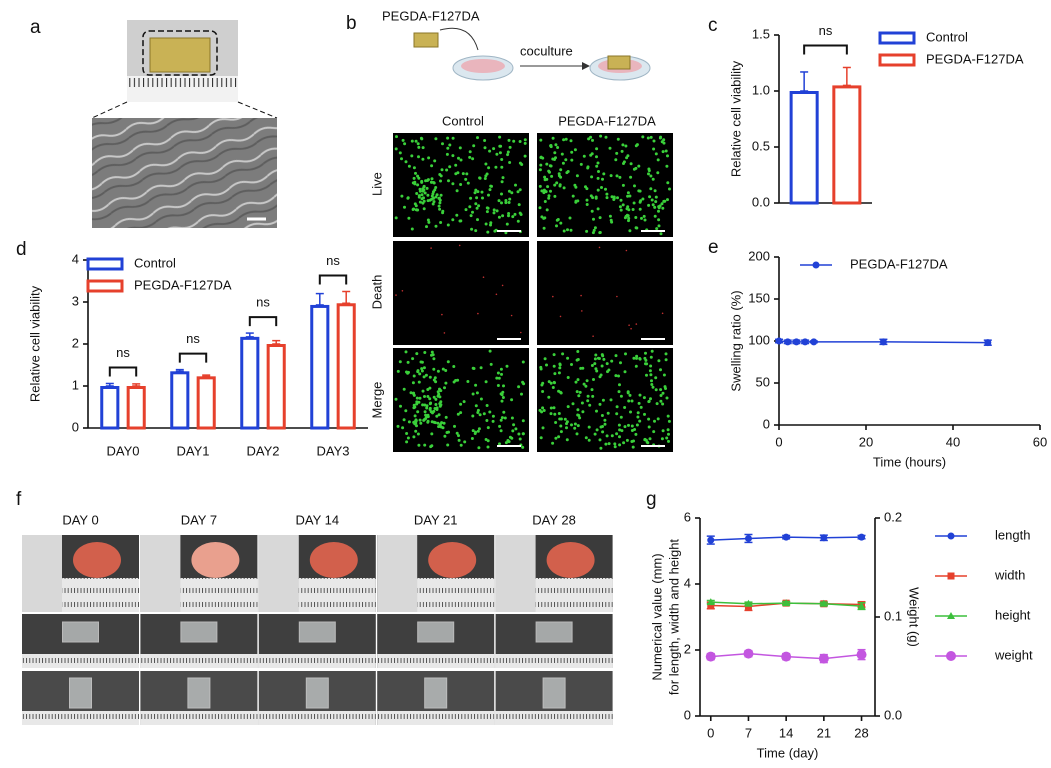 The image size is (1051, 768). What do you see at coordinates (431, 15) in the screenshot?
I see `schematic-label: PEGDA-F127DA` at bounding box center [431, 15].